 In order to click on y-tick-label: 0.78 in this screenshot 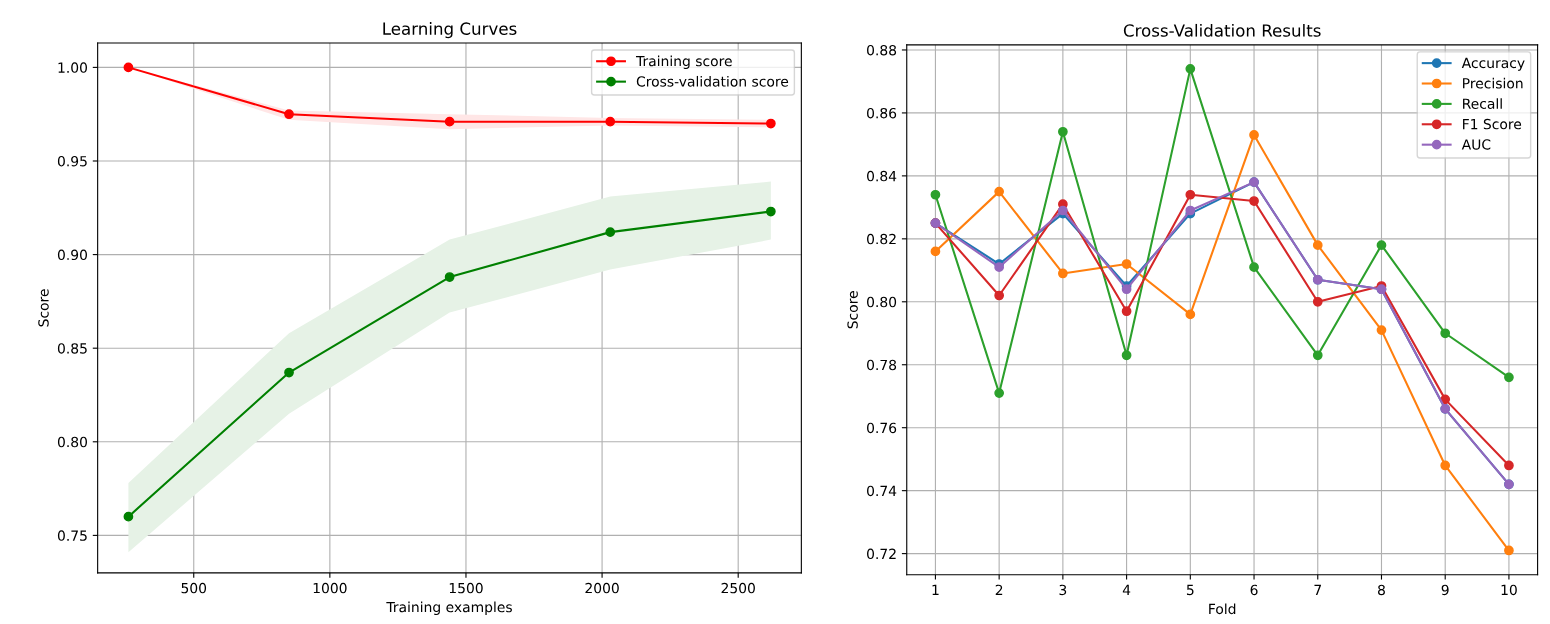, I will do `click(882, 365)`.